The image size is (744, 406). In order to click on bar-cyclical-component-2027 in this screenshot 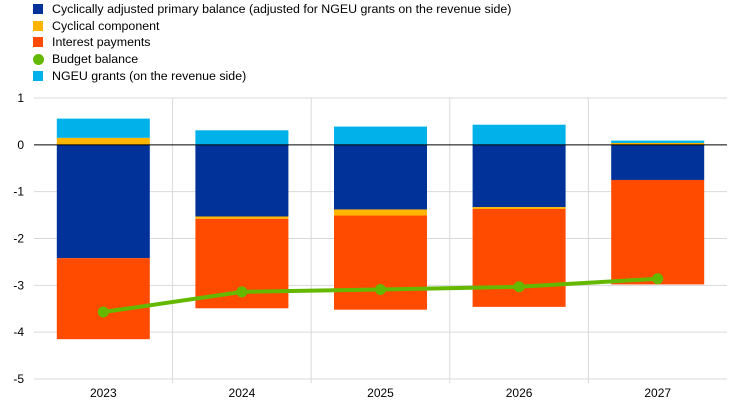, I will do `click(658, 143)`.